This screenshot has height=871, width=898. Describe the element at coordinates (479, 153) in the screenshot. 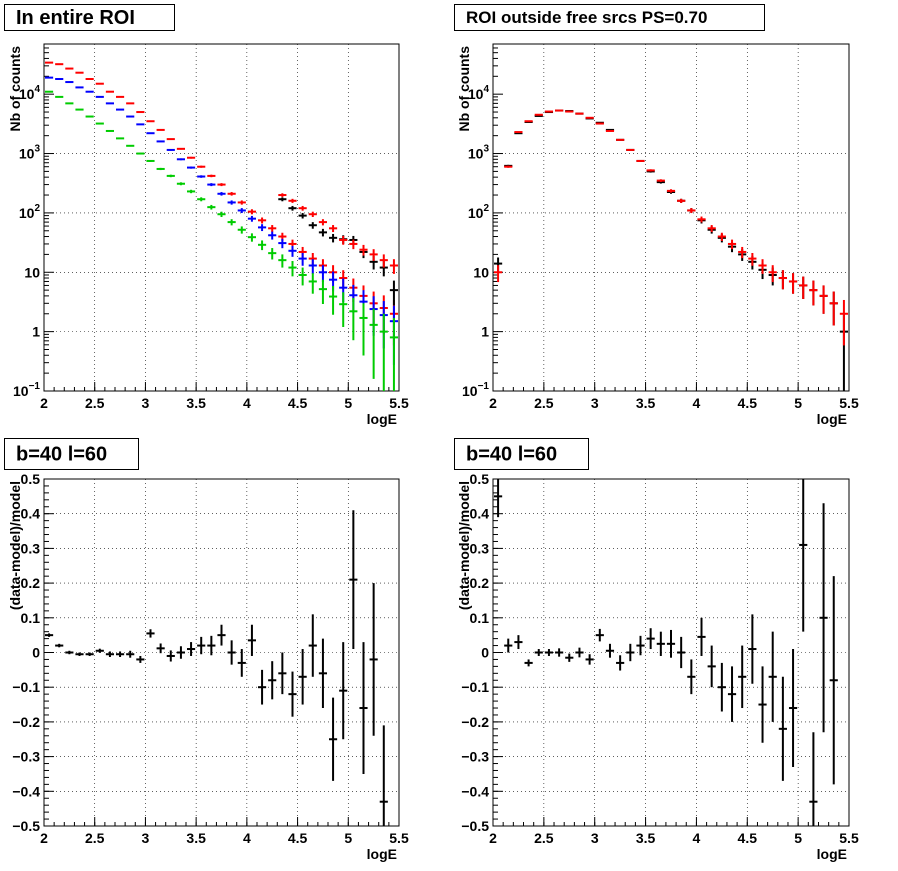

I see `y-tick-label: 10³` at that location.